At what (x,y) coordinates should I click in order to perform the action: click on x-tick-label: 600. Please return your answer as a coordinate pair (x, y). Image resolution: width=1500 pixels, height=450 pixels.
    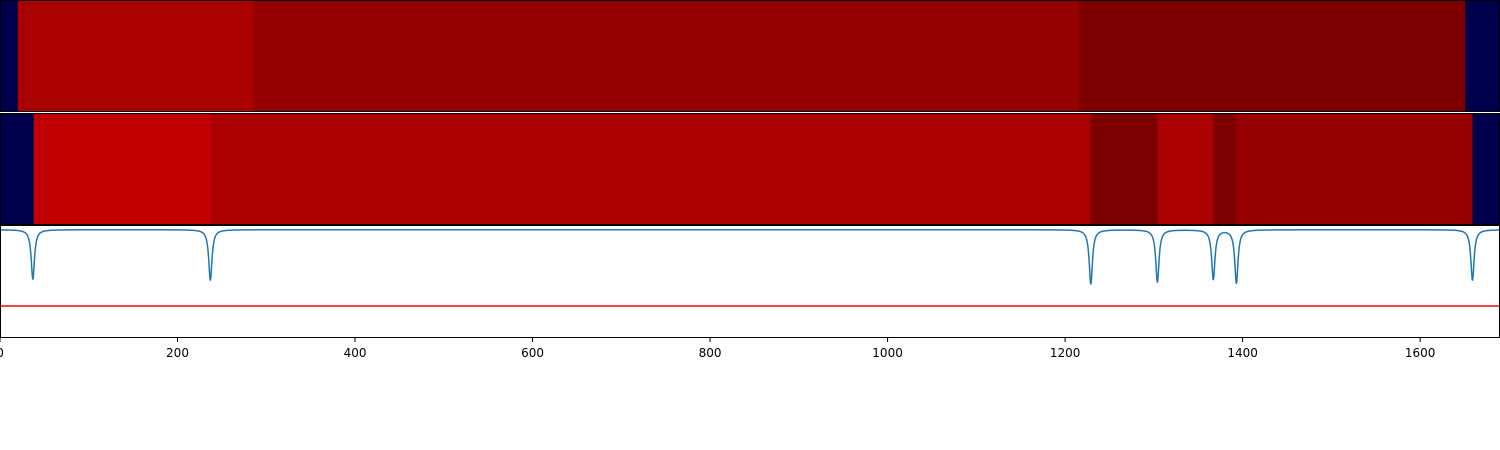
    Looking at the image, I should click on (532, 353).